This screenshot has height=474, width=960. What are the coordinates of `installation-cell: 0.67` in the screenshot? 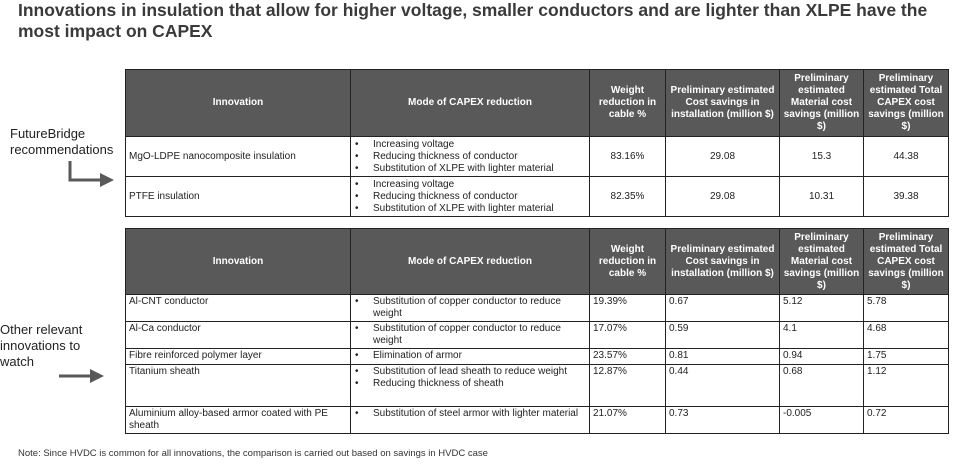 It's located at (722, 308).